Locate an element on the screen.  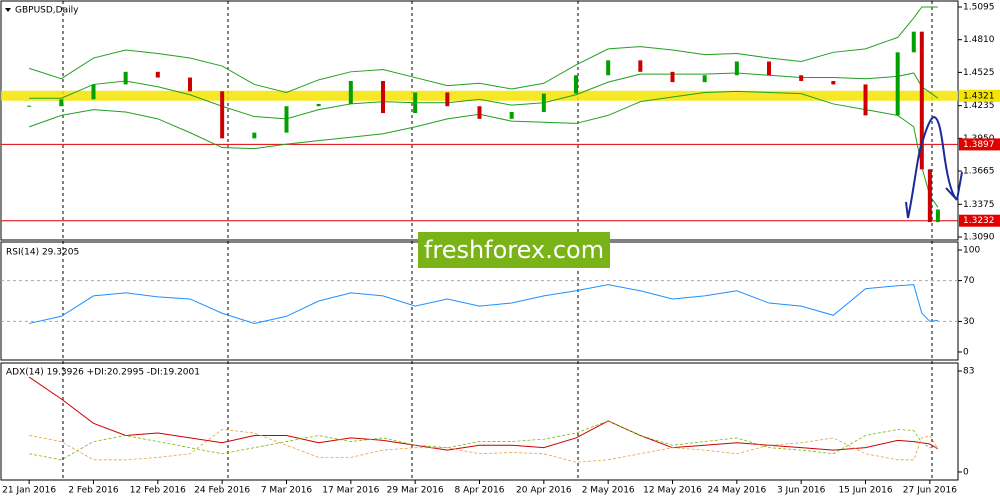
x-tick-label: 2 Feb 2016 is located at coordinates (93, 491).